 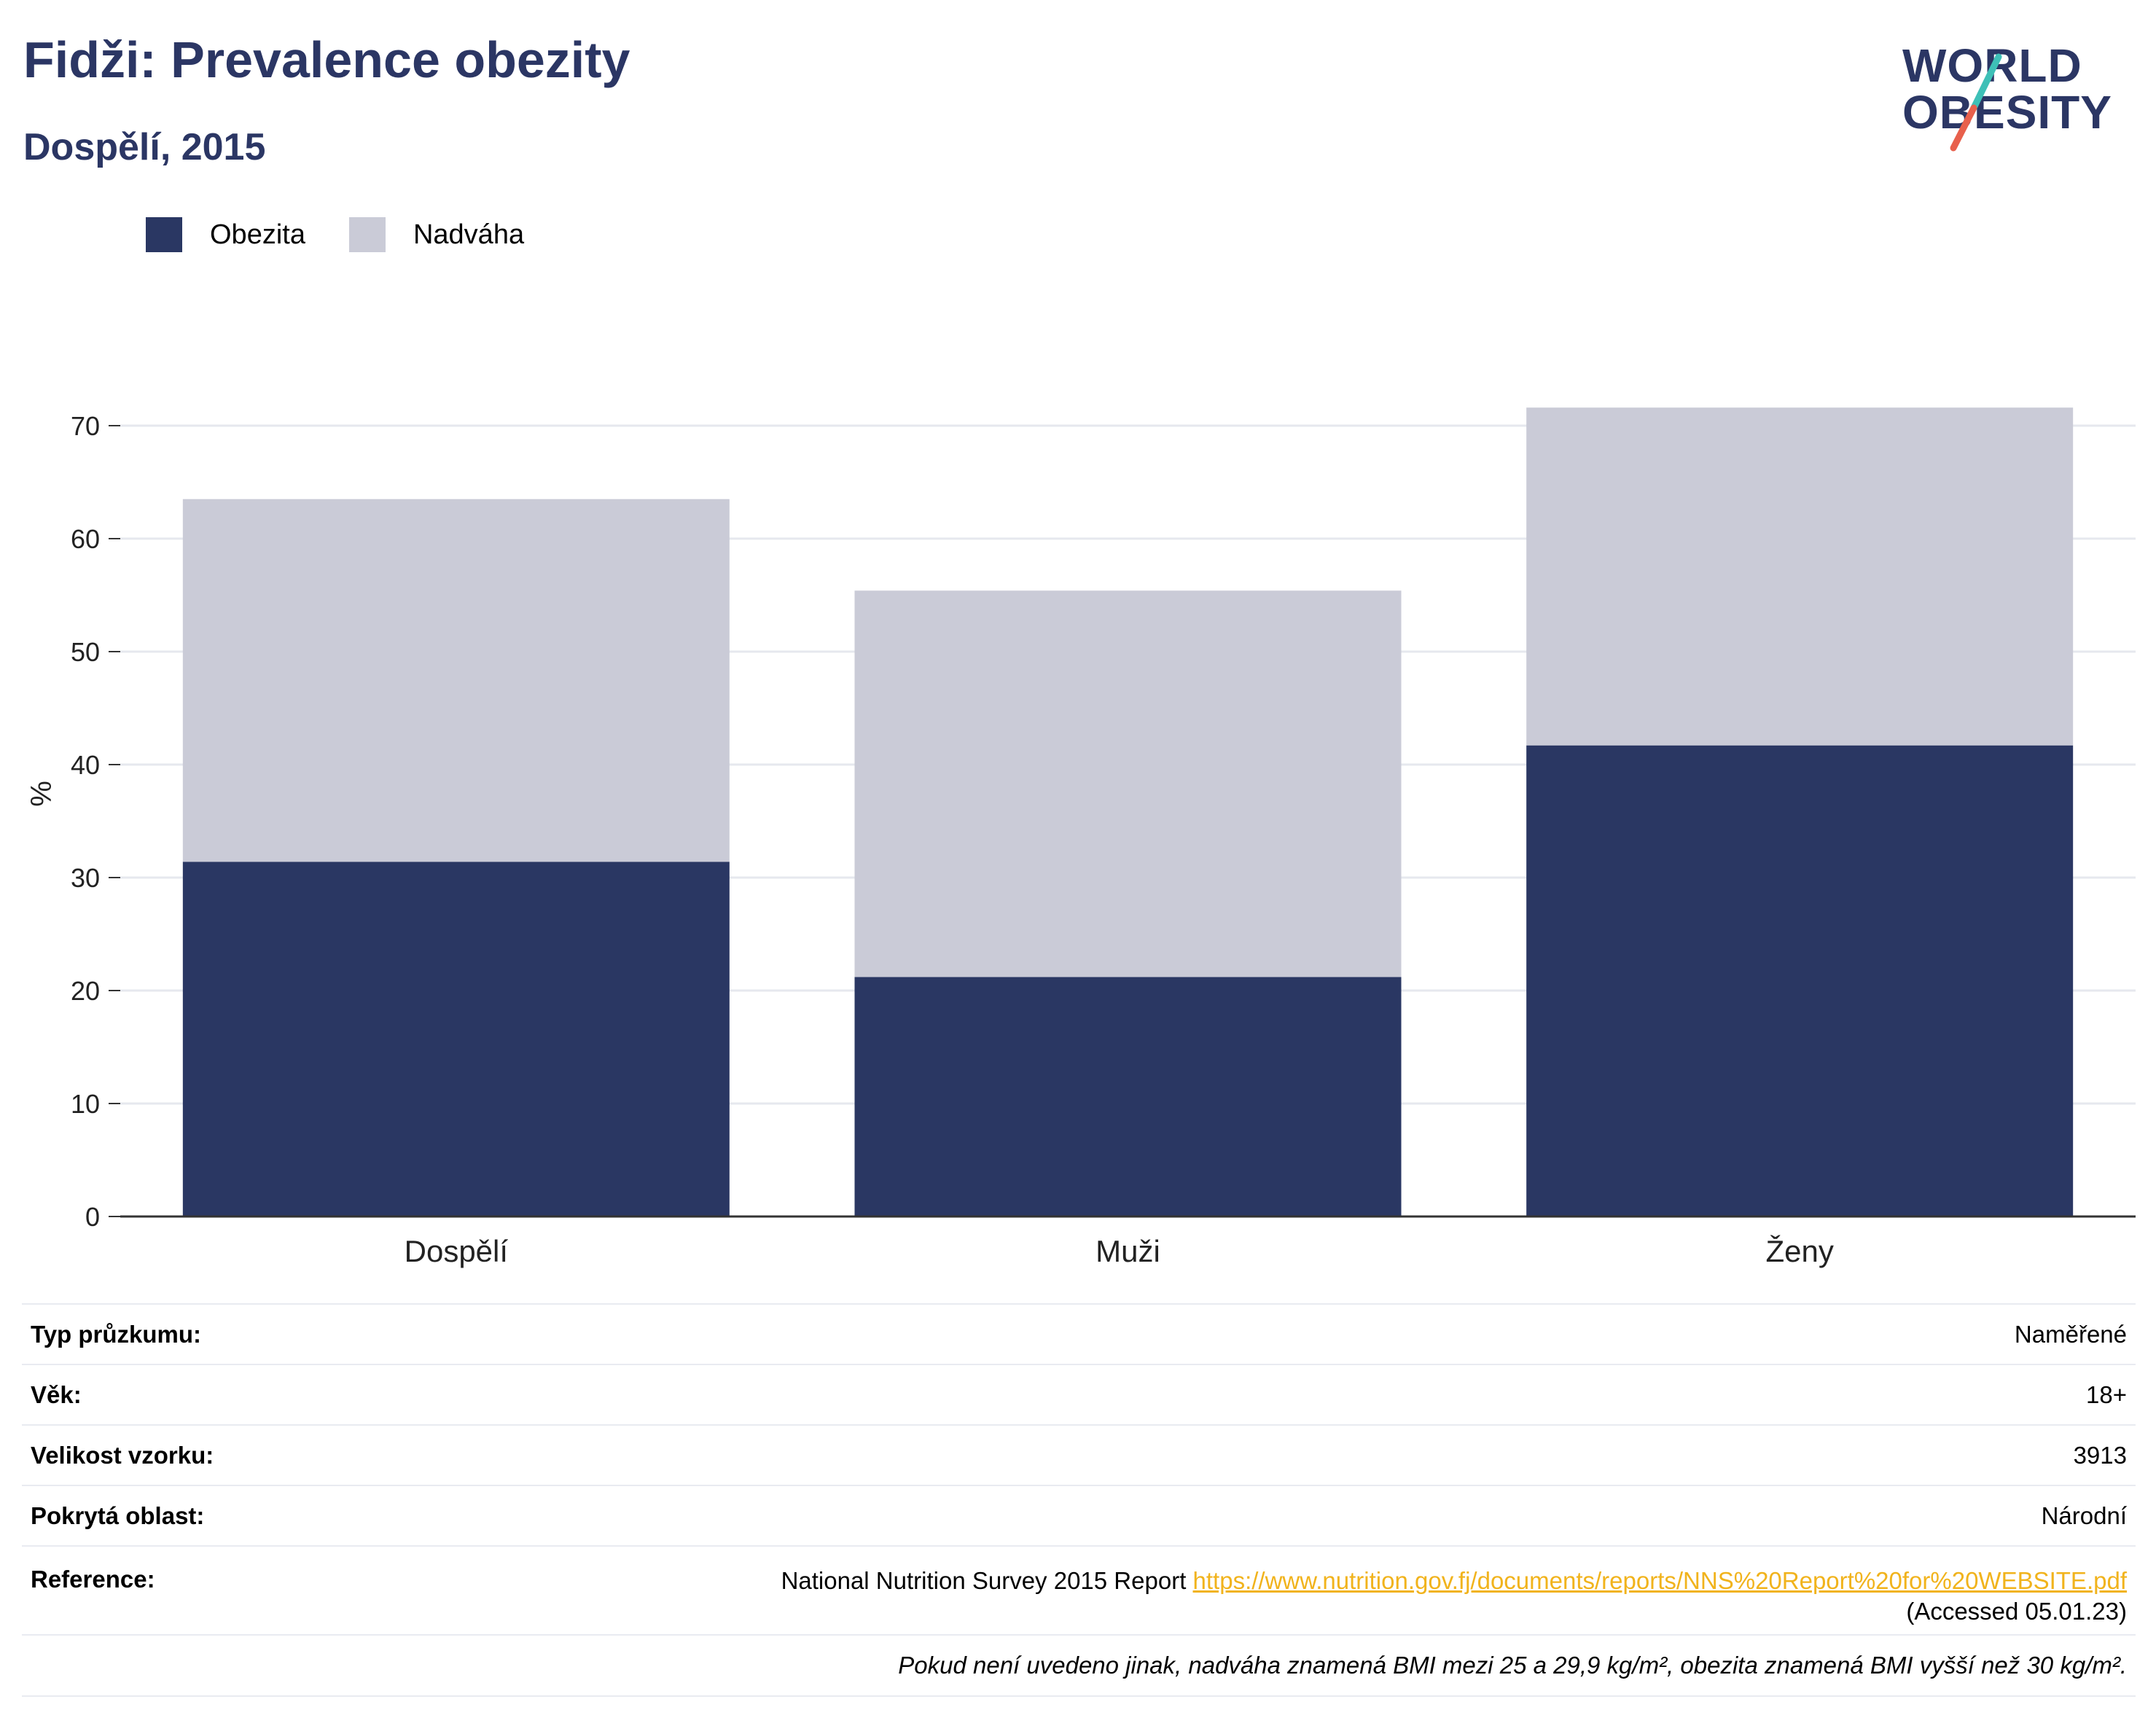 I want to click on info-key: Věk:, so click(x=57, y=1394).